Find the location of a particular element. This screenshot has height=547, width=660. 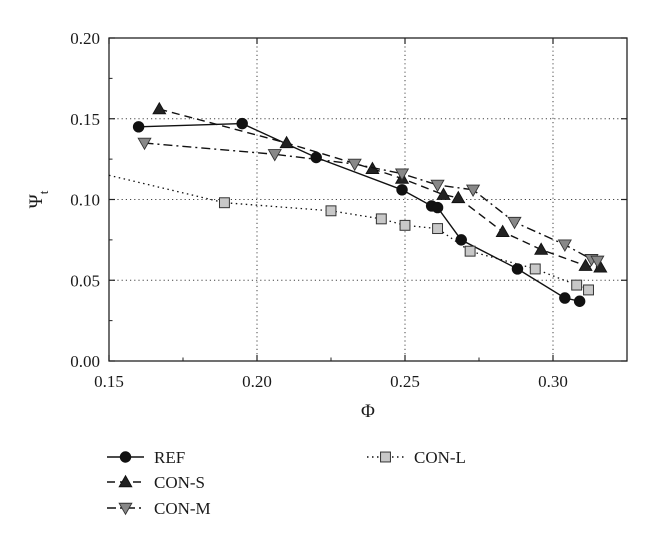

legend: REF CON-S CON-M CON-L is located at coordinates (286, 483).